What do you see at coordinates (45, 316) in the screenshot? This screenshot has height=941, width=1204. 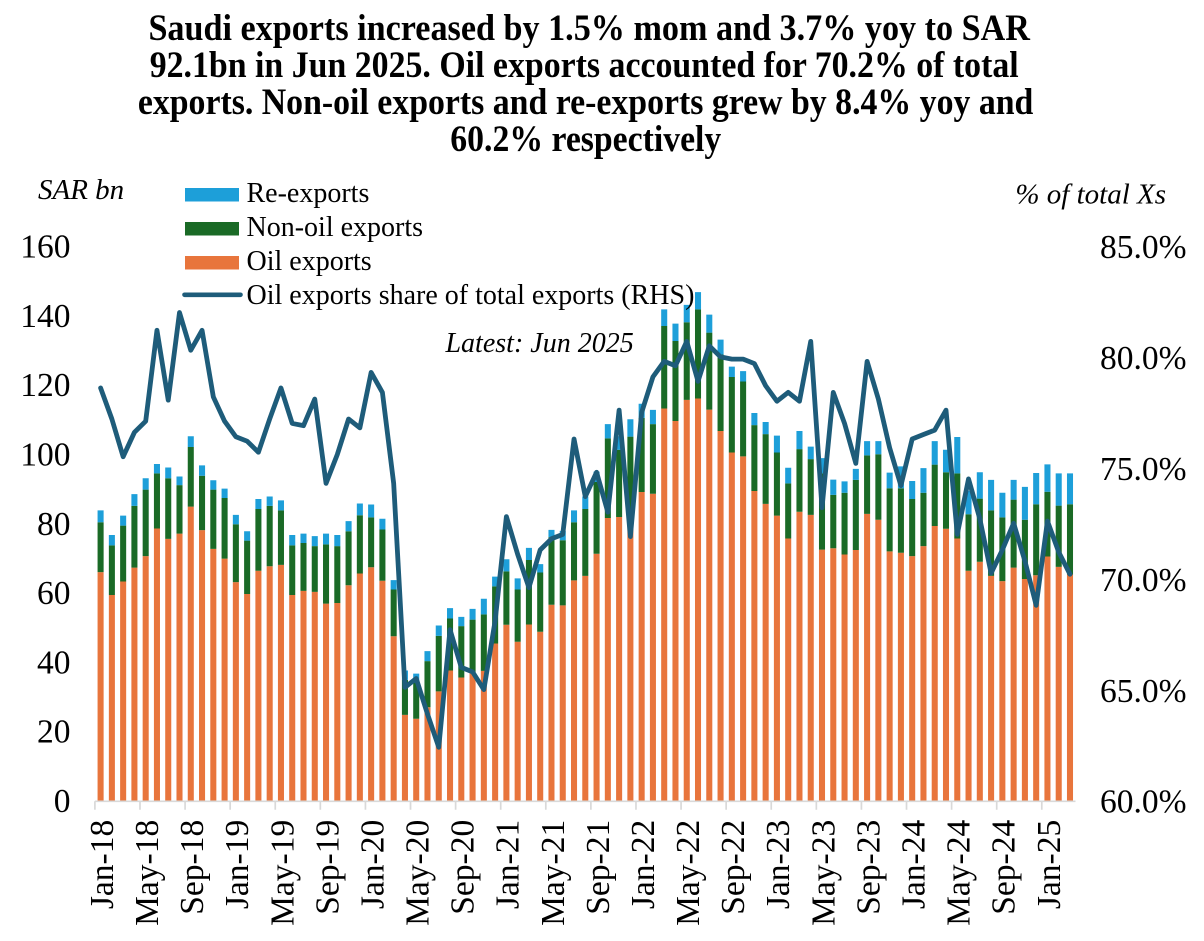 I see `svg-text: 140` at bounding box center [45, 316].